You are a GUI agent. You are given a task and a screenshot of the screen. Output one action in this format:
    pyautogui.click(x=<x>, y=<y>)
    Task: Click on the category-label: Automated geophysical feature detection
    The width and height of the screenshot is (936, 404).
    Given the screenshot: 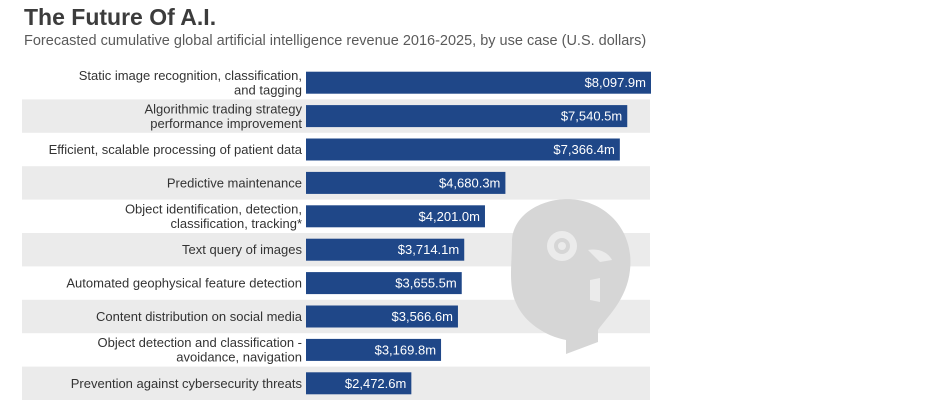 What is the action you would take?
    pyautogui.click(x=184, y=283)
    